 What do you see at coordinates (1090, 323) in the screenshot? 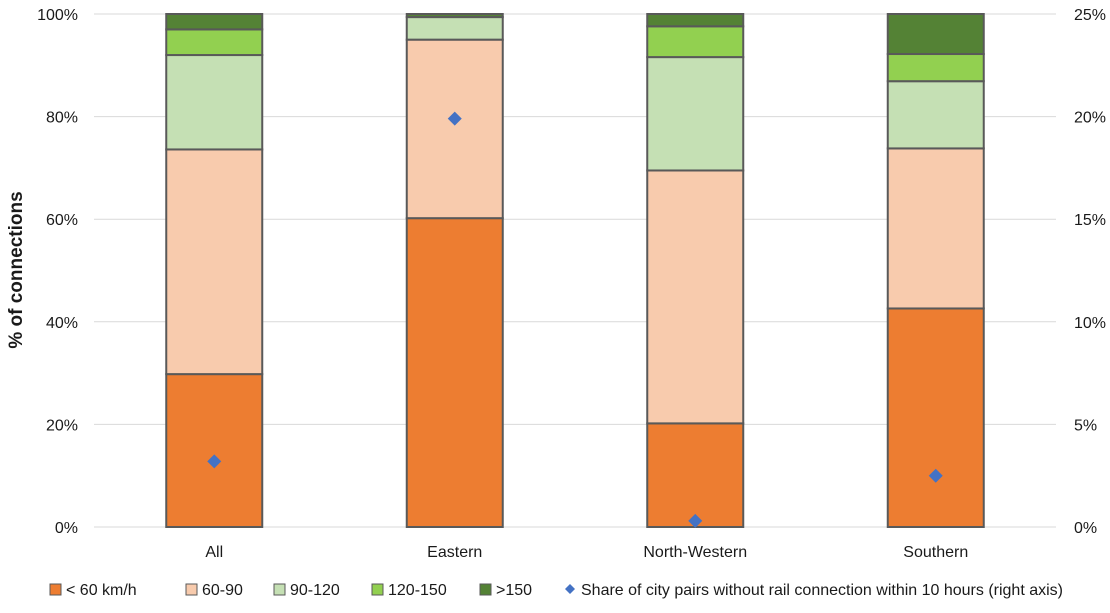
I see `y2-tick-label: 10%` at bounding box center [1090, 323].